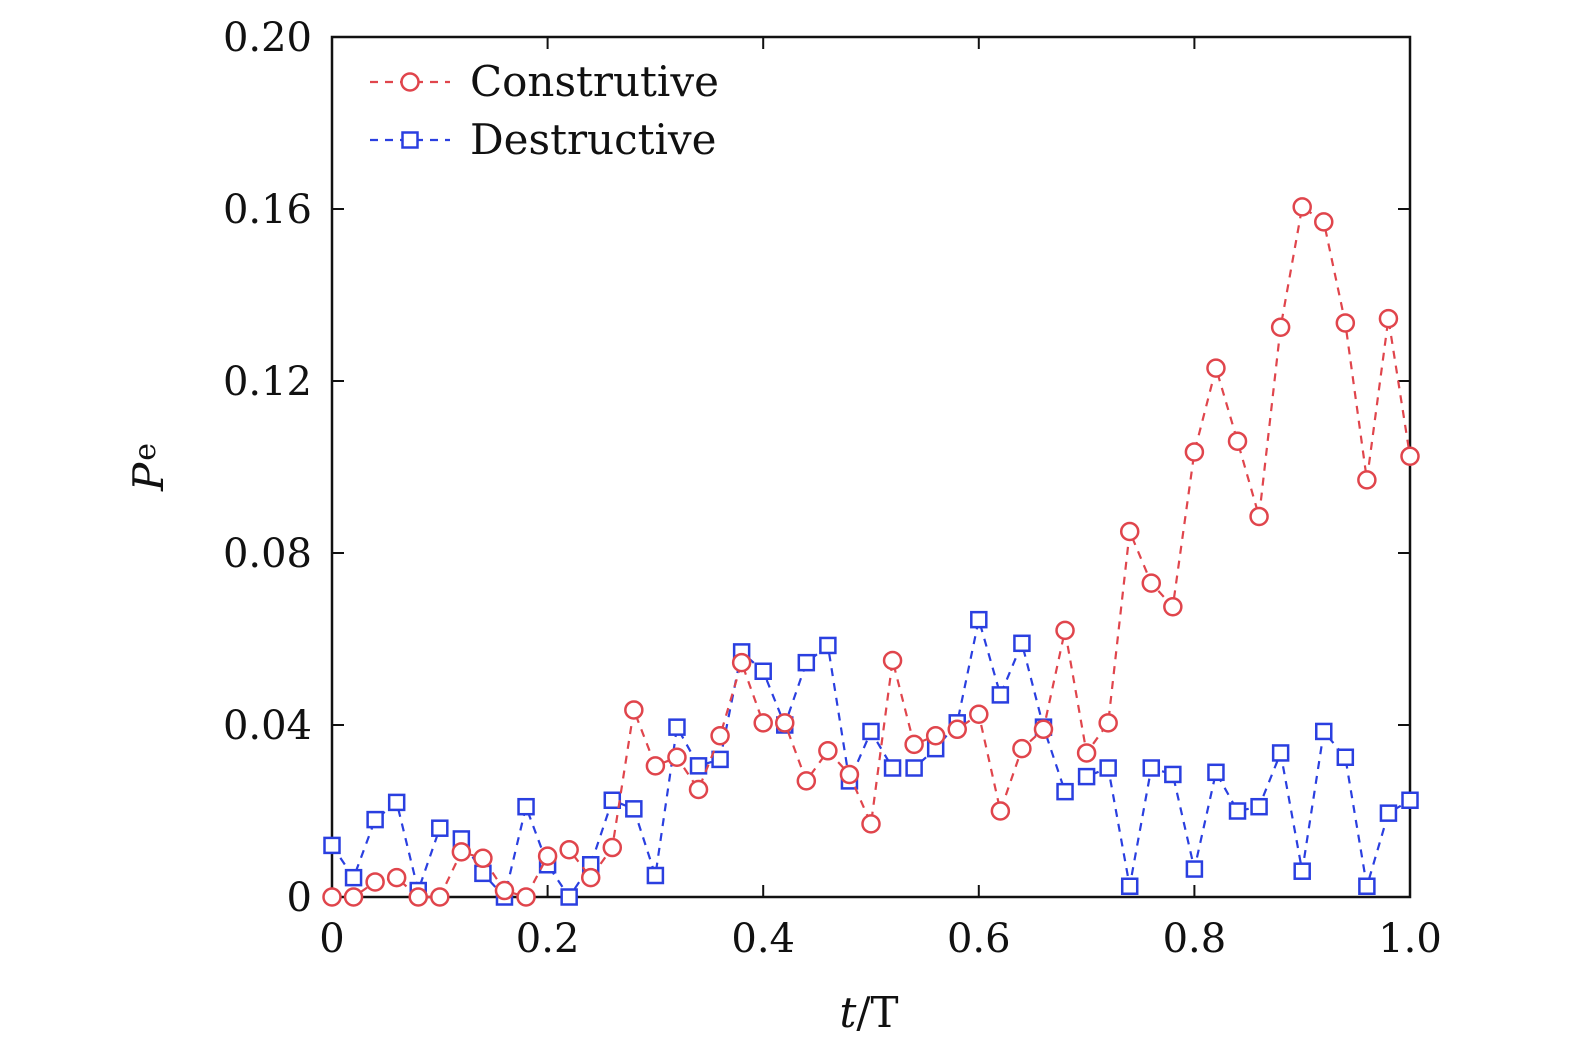  I want to click on legend-item-destructive: Destructive, so click(543, 139).